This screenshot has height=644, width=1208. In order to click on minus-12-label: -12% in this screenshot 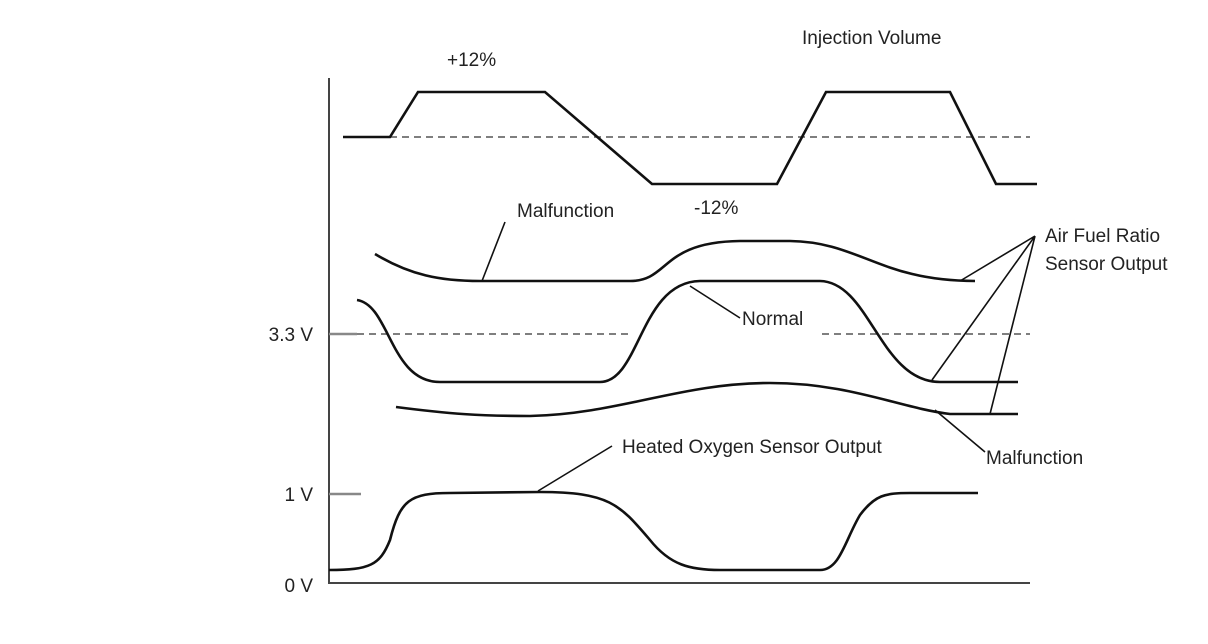, I will do `click(716, 208)`.